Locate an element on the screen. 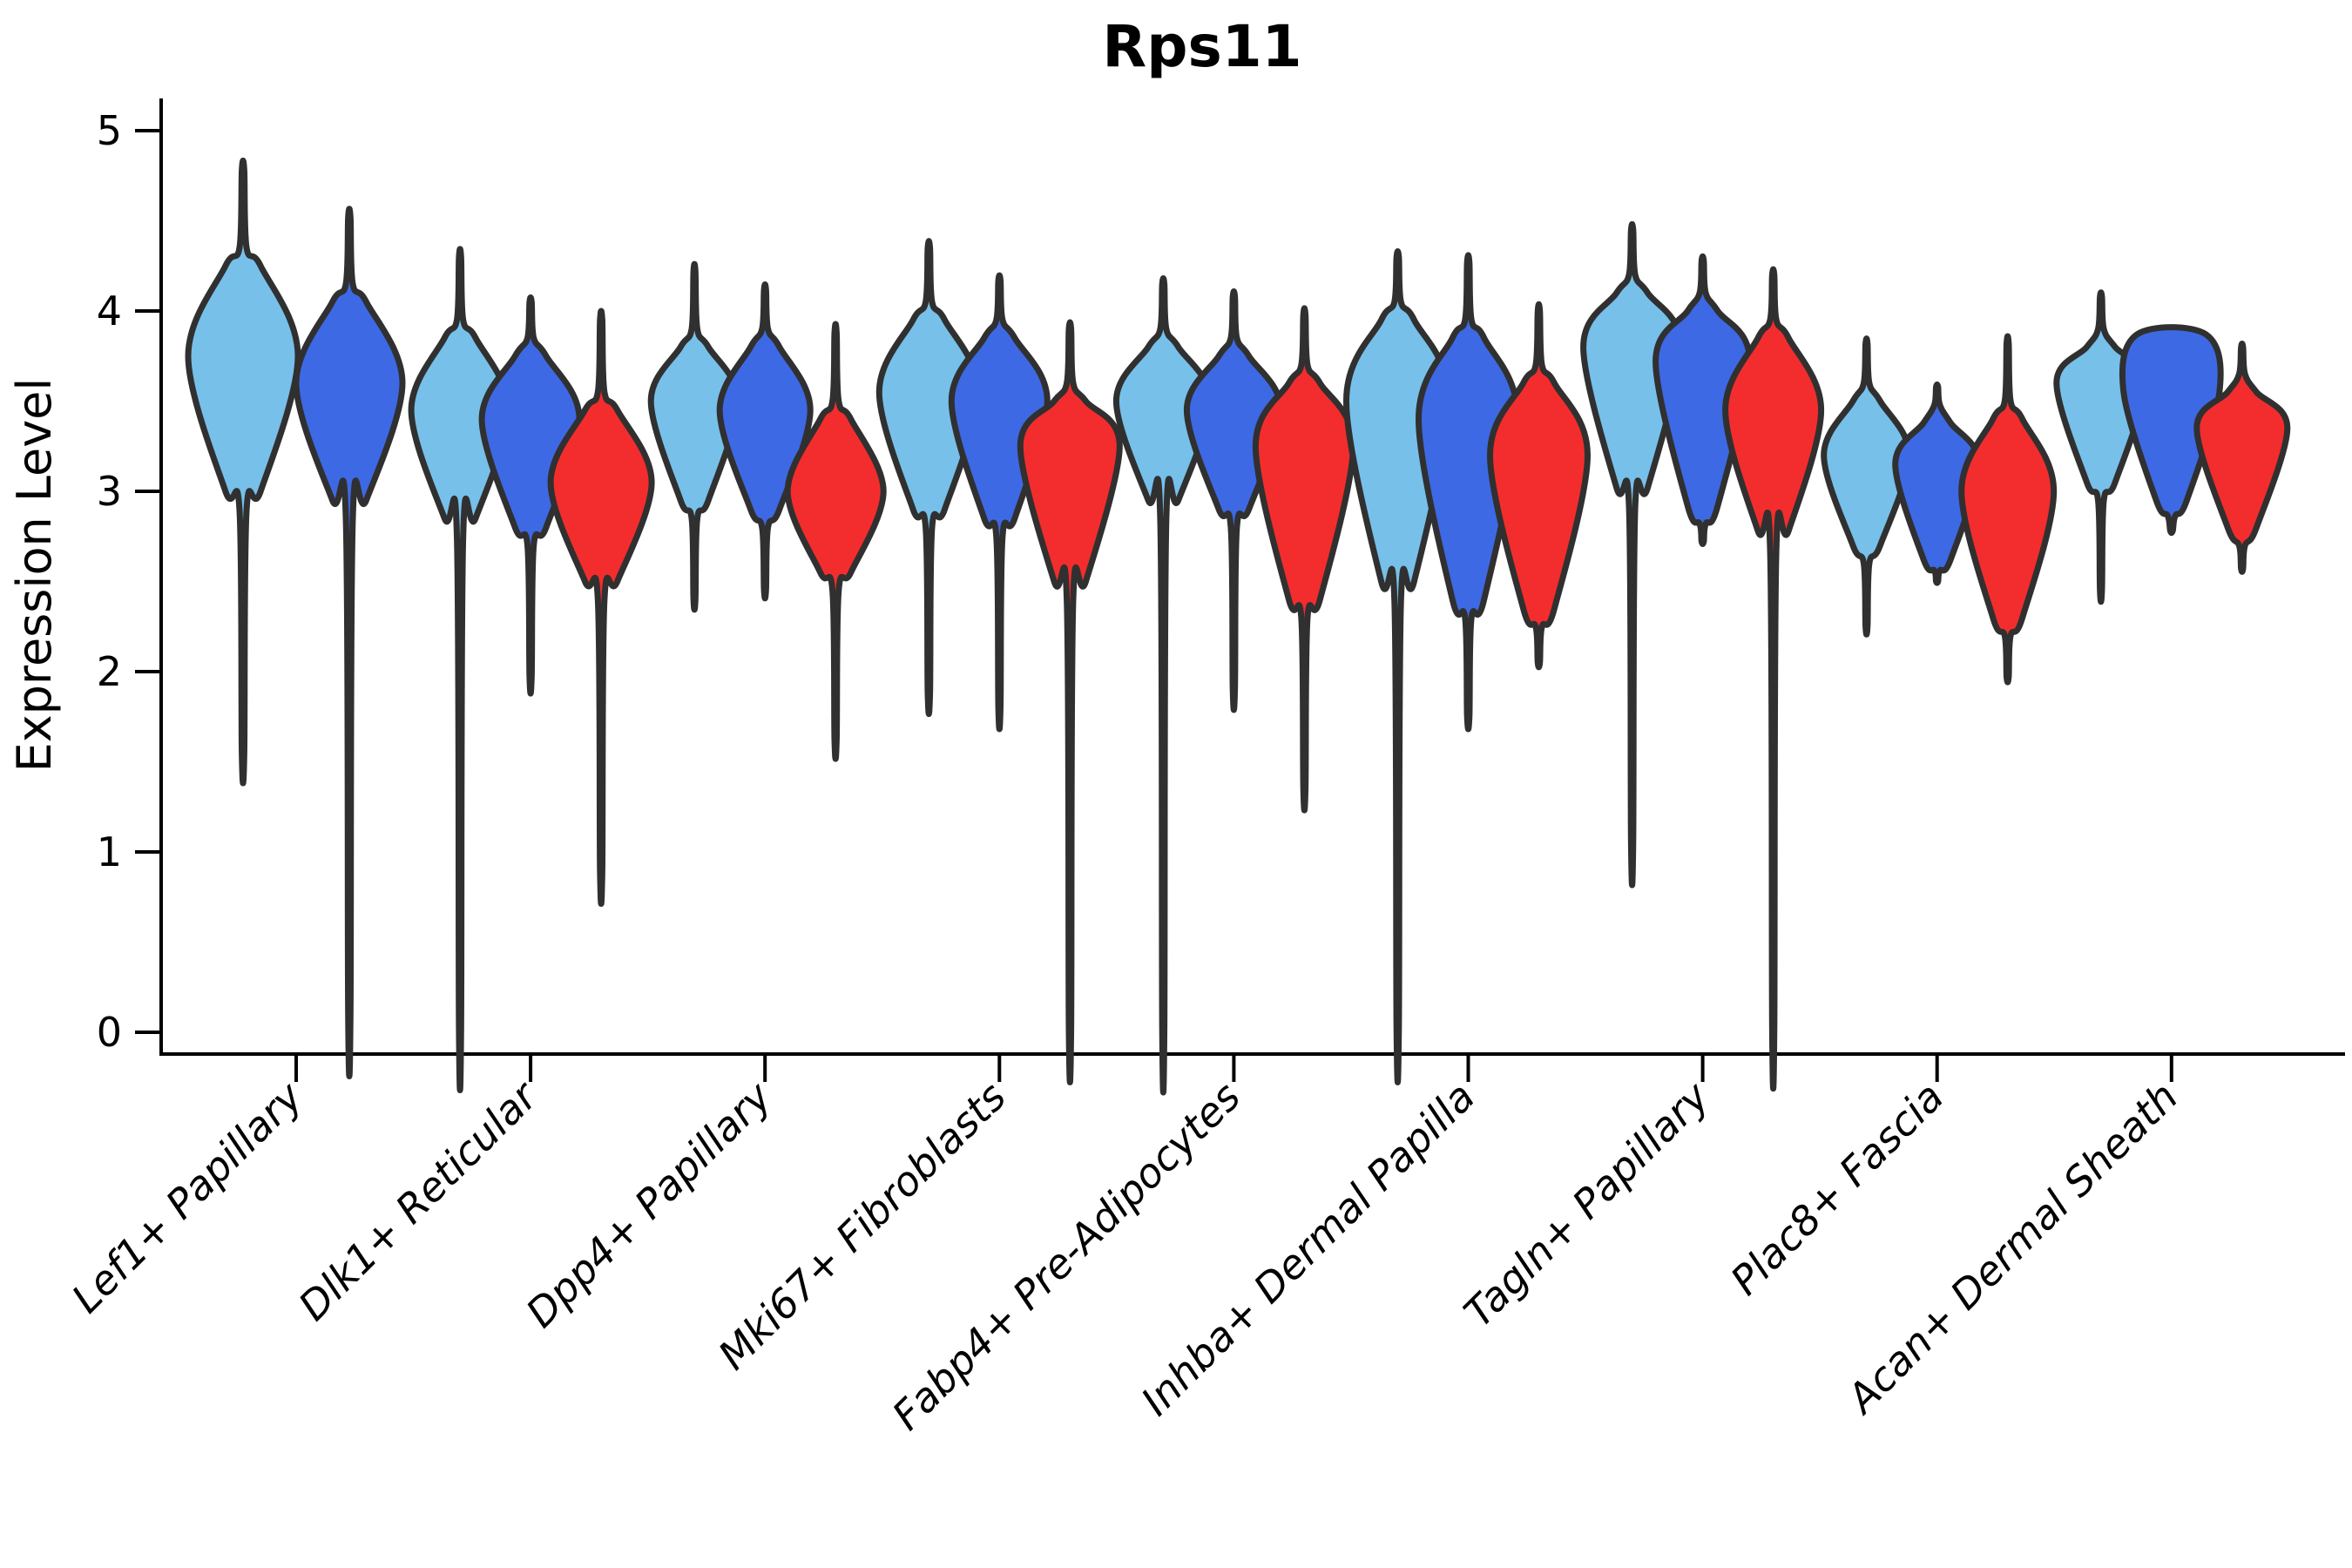 The height and width of the screenshot is (1568, 2352). x-category-label: Dpp4+ Papillary is located at coordinates (649, 1204).